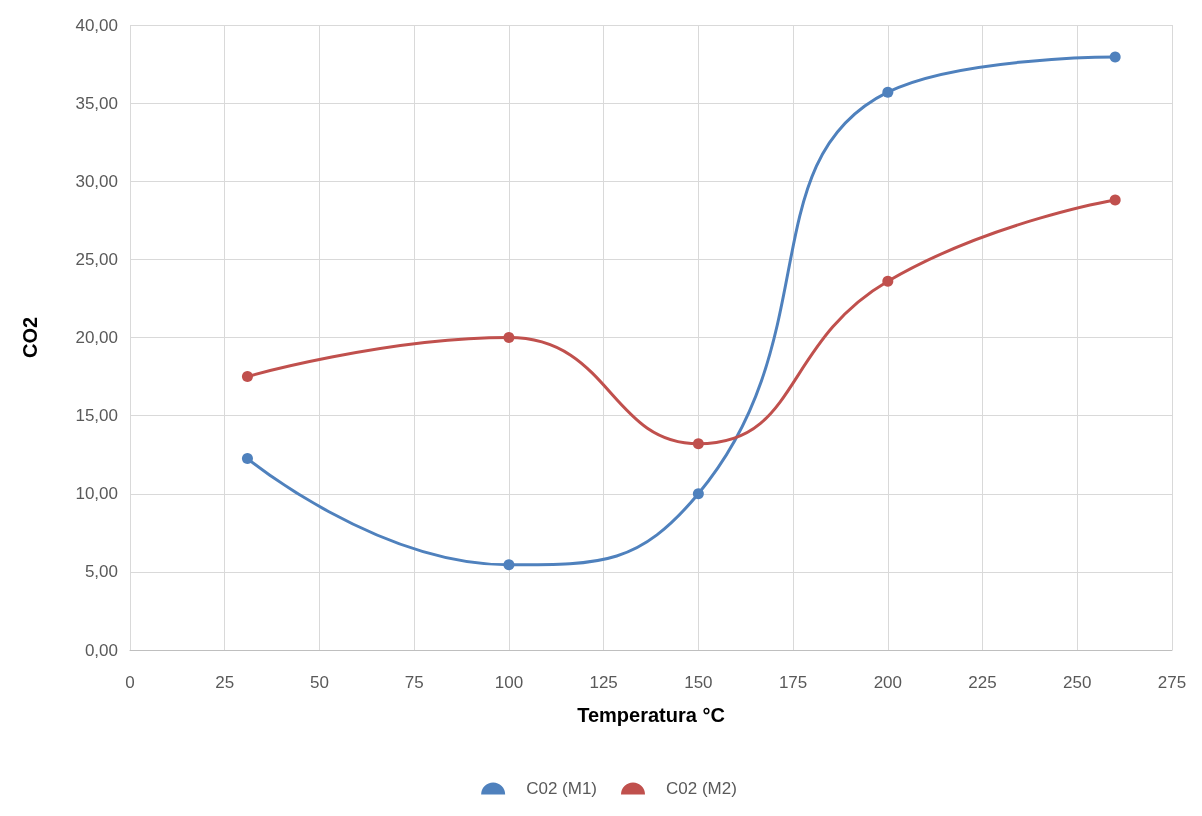  Describe the element at coordinates (30, 337) in the screenshot. I see `y-axis-title: CO2` at that location.